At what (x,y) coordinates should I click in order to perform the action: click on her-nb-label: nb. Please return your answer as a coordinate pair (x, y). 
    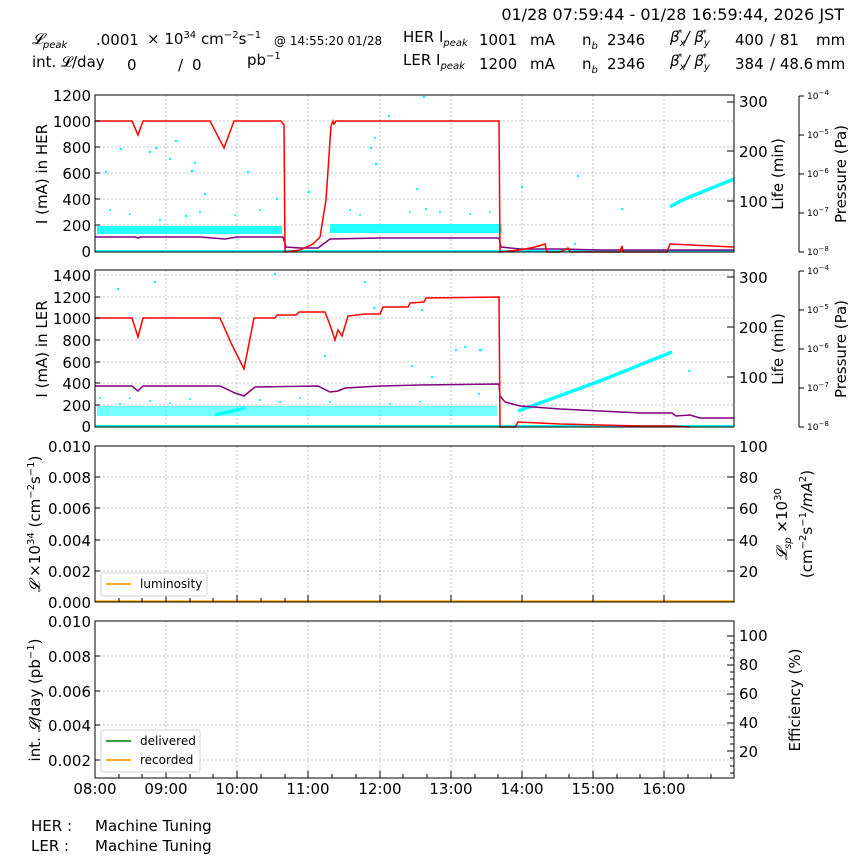
    Looking at the image, I should click on (590, 41).